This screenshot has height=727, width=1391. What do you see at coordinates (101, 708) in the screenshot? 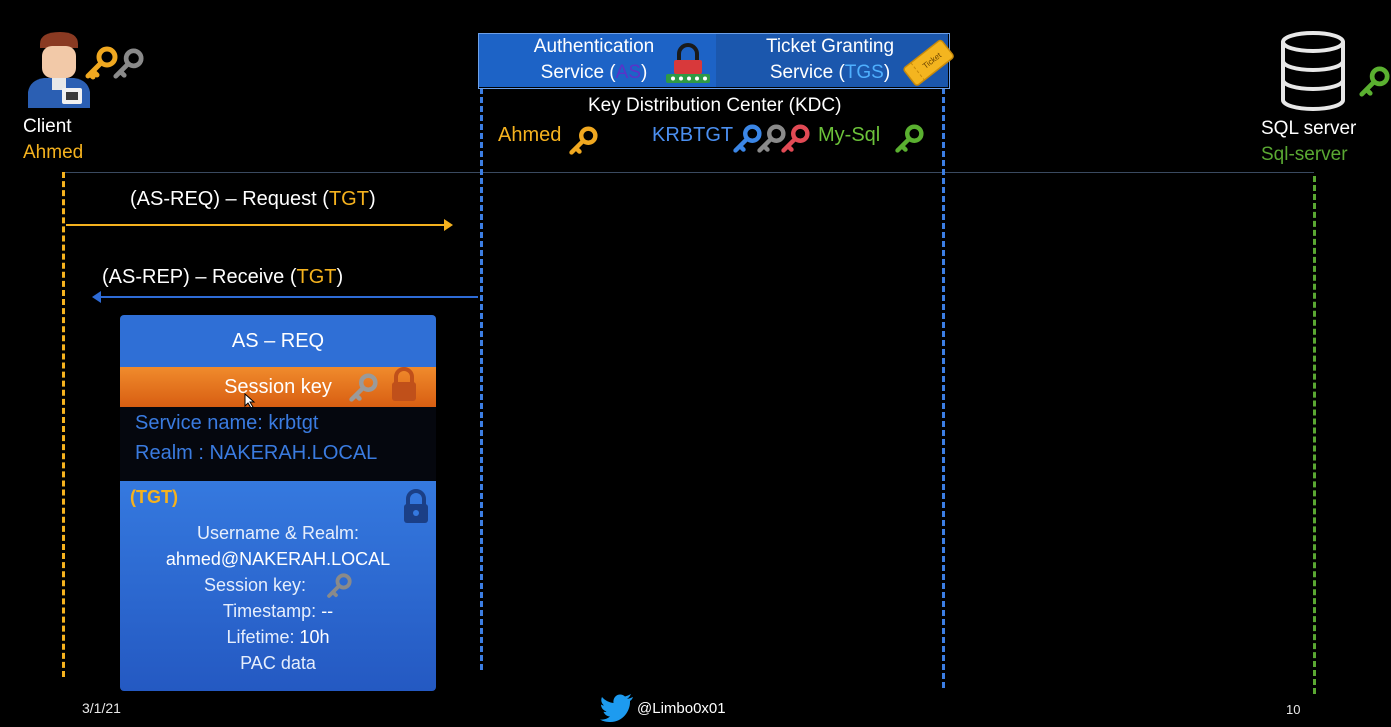
I see `footer-date: 3/1/21` at bounding box center [101, 708].